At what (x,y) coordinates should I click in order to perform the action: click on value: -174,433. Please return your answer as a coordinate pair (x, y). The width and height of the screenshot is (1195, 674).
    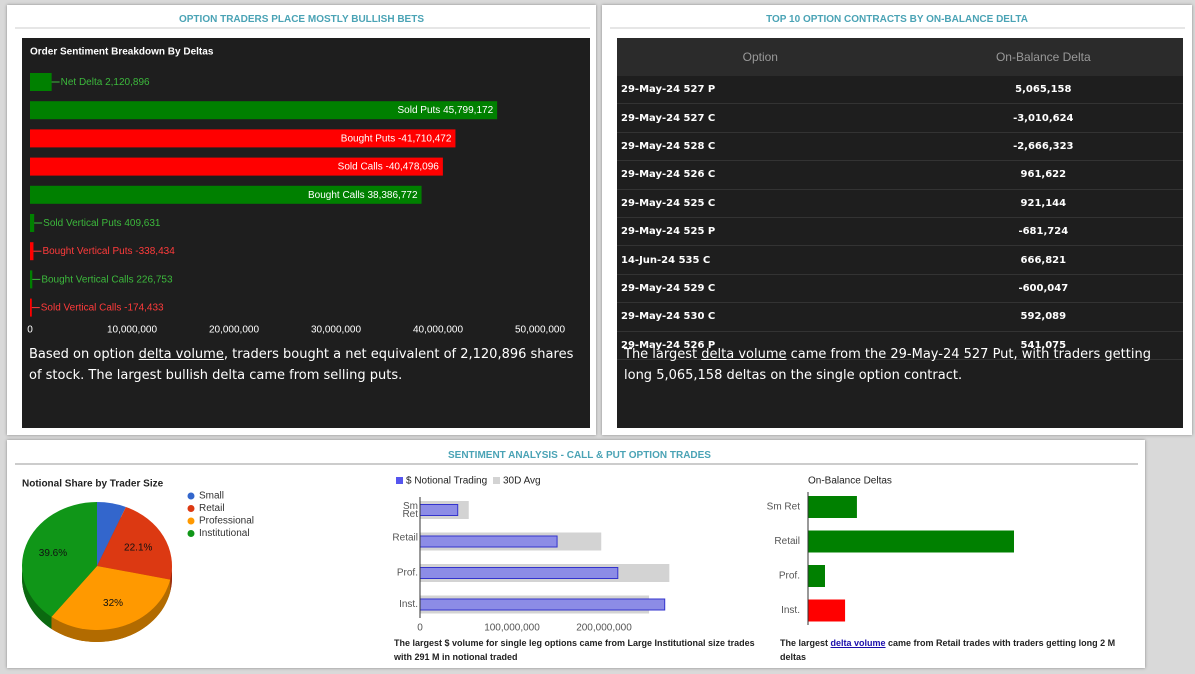
    Looking at the image, I should click on (144, 307).